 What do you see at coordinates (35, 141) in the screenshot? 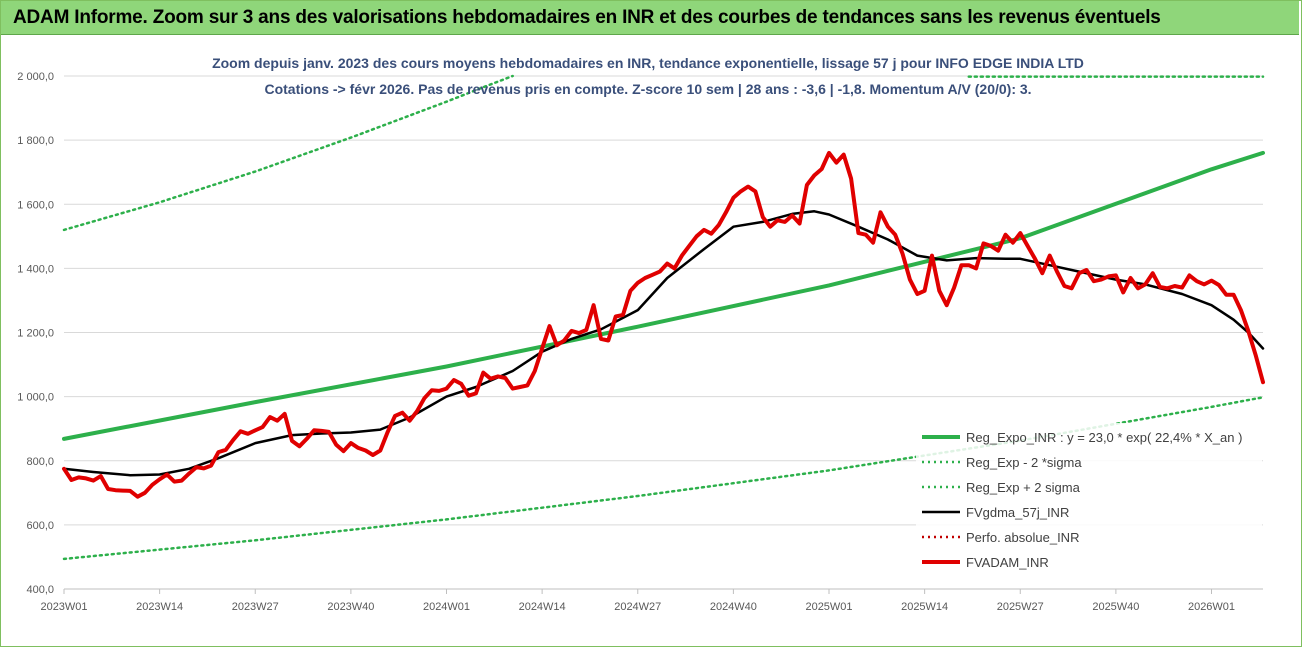
I see `y-tick-label: 1 800,0` at bounding box center [35, 141].